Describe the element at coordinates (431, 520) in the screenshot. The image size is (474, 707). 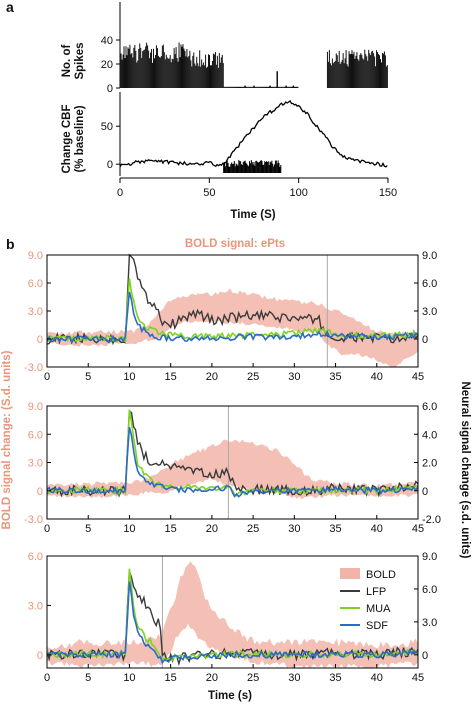
I see `right-y-tick-label: -2.0` at that location.